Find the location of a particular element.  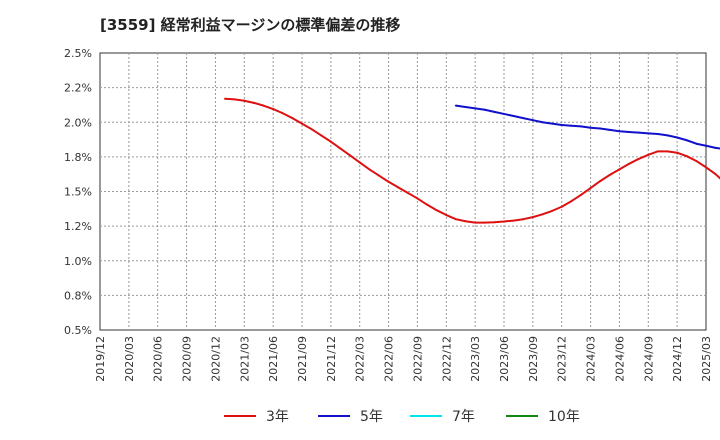

x-tick-label: 2023/03 is located at coordinates (475, 359).